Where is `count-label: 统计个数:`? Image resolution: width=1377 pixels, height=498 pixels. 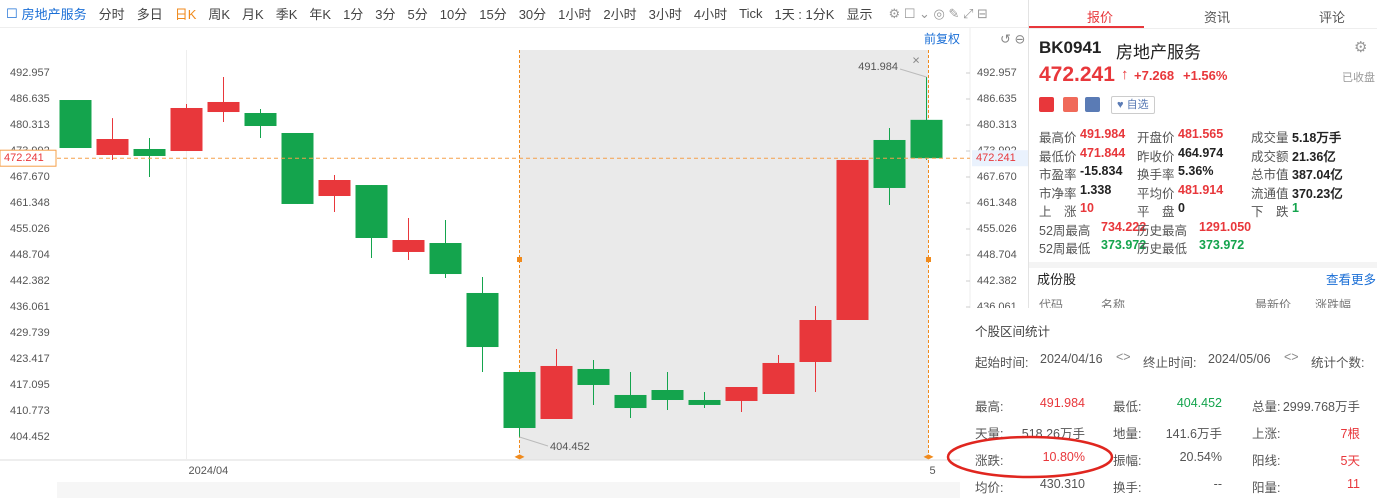 count-label: 统计个数: is located at coordinates (1338, 363).